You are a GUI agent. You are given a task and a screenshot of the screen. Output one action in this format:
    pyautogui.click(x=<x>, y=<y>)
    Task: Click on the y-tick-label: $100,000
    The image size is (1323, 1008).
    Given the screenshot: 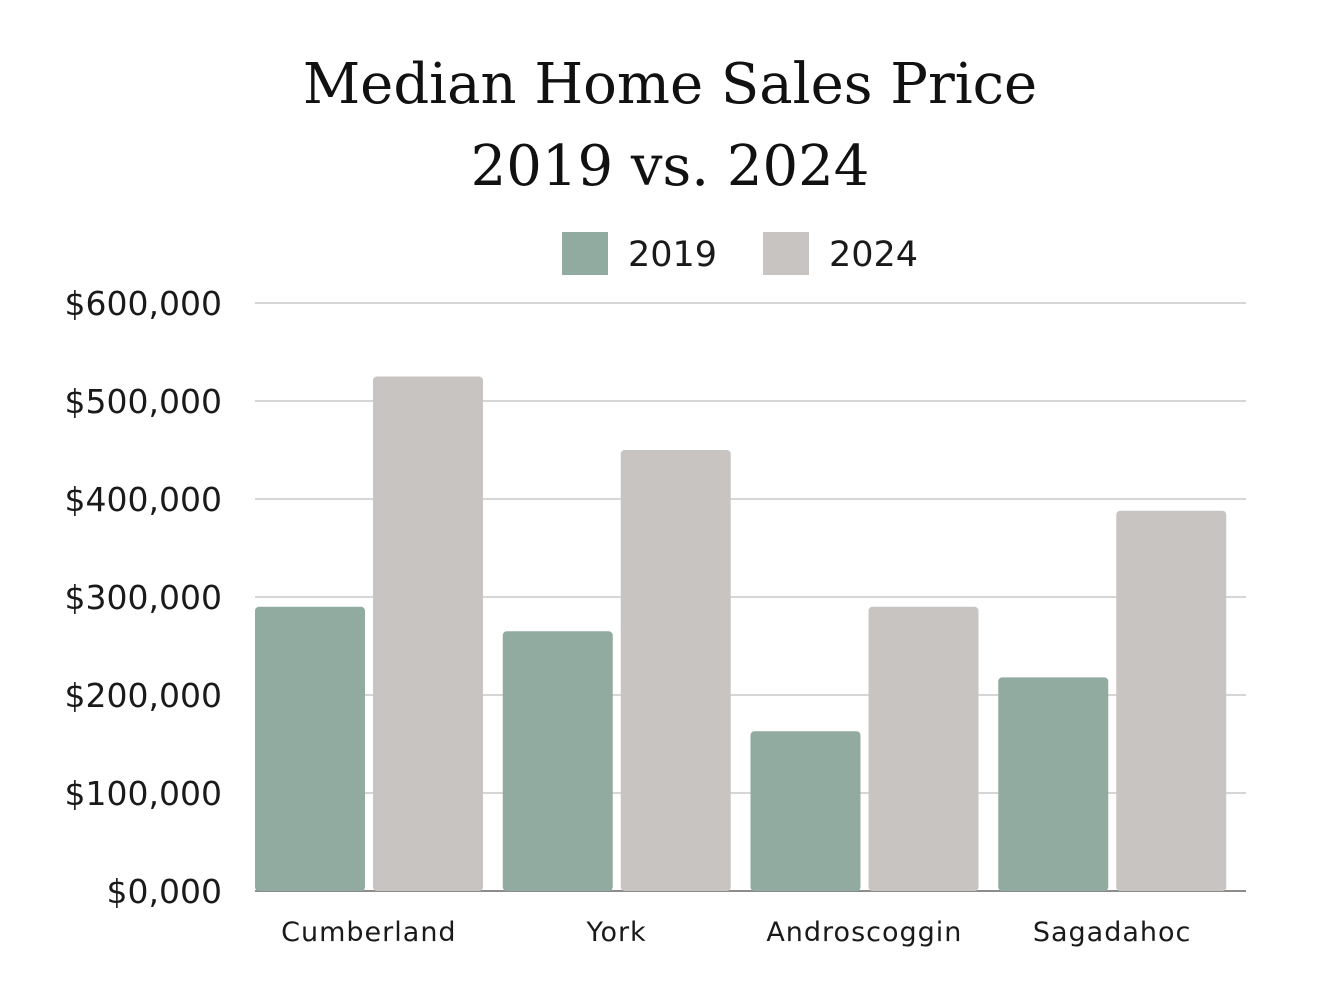 What is the action you would take?
    pyautogui.click(x=143, y=793)
    